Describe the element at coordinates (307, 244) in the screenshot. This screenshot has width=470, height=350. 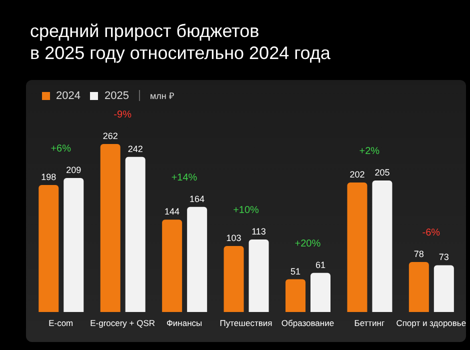
I see `annotation: +20%` at that location.